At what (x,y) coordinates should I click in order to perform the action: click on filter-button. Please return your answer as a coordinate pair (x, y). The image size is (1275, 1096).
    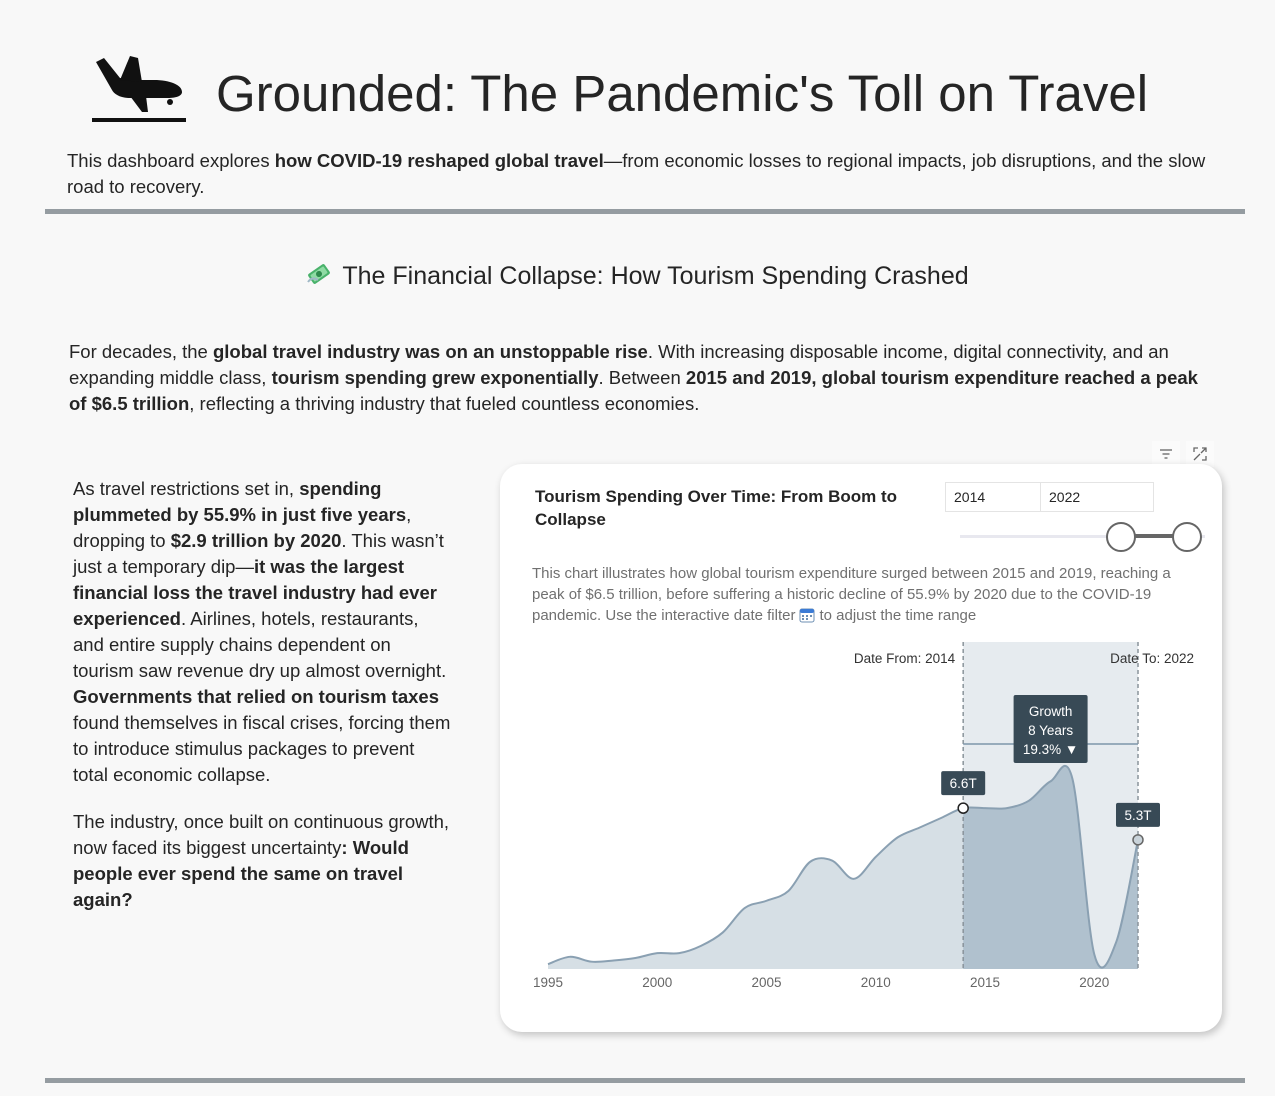
    Looking at the image, I should click on (1166, 454).